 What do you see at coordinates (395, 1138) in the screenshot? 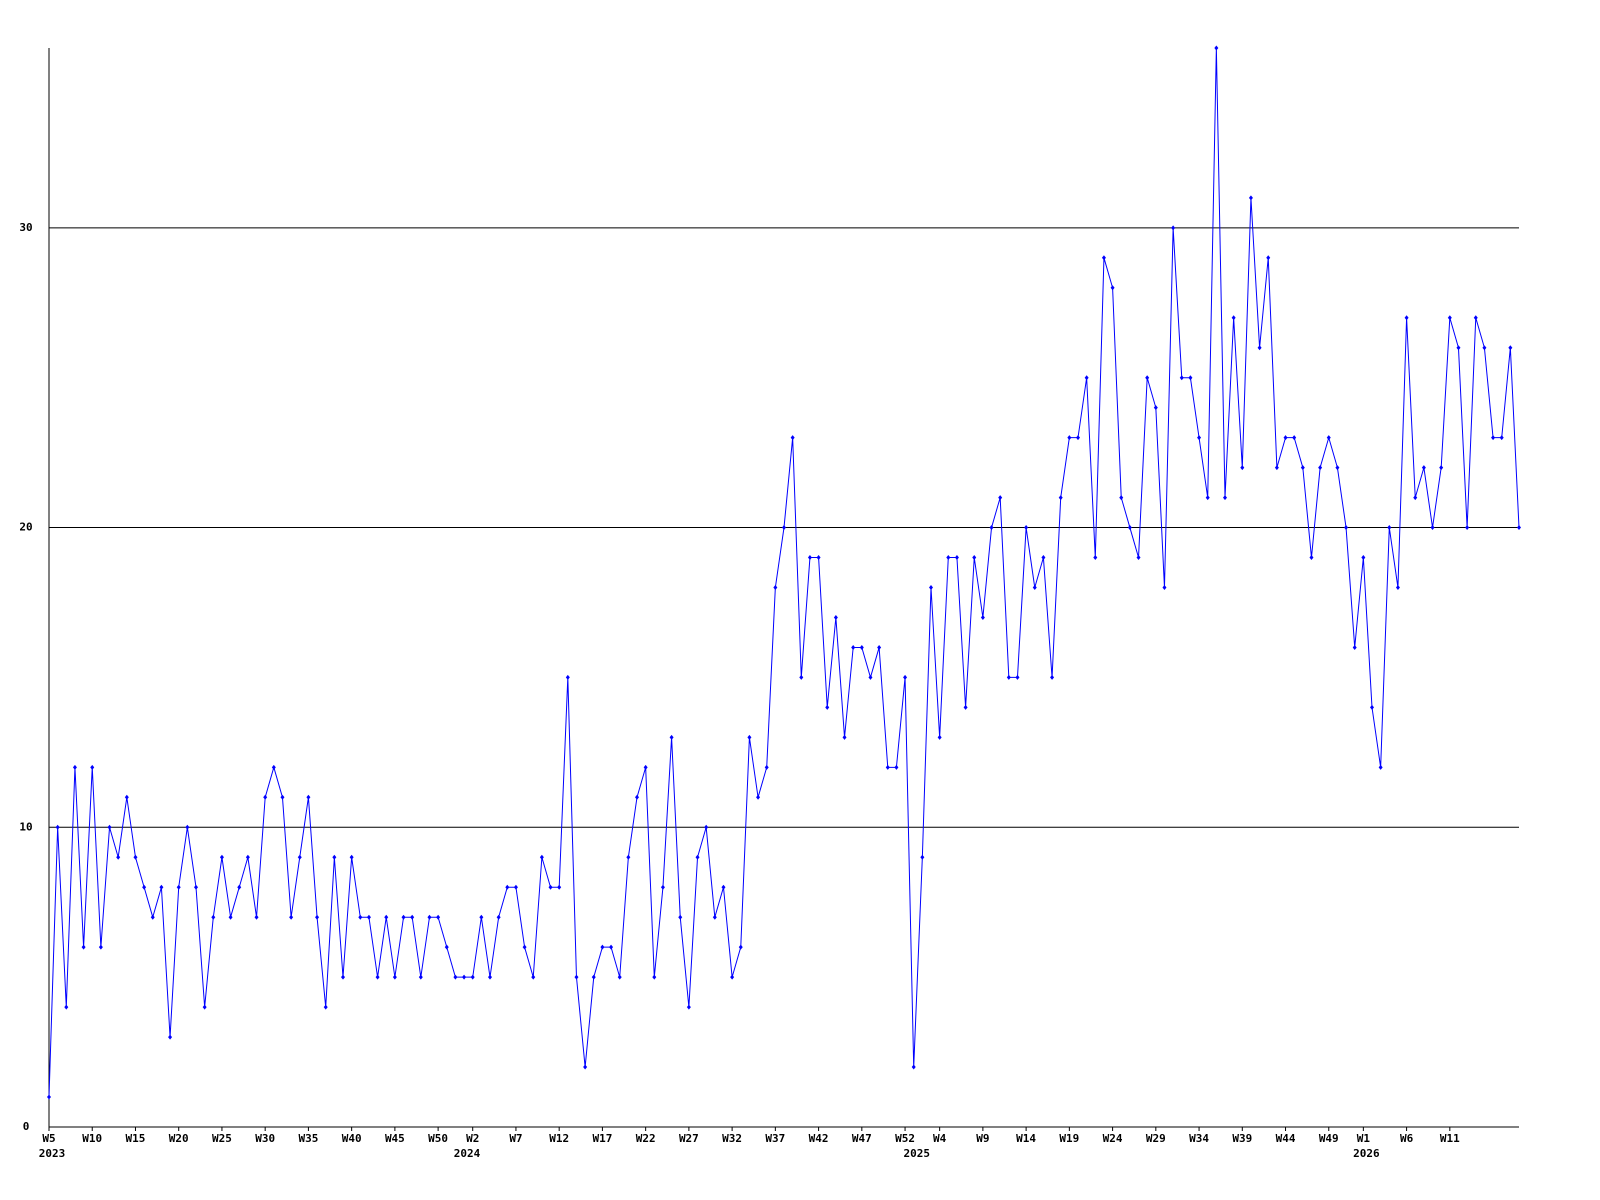
I see `x-tick-label: W45` at bounding box center [395, 1138].